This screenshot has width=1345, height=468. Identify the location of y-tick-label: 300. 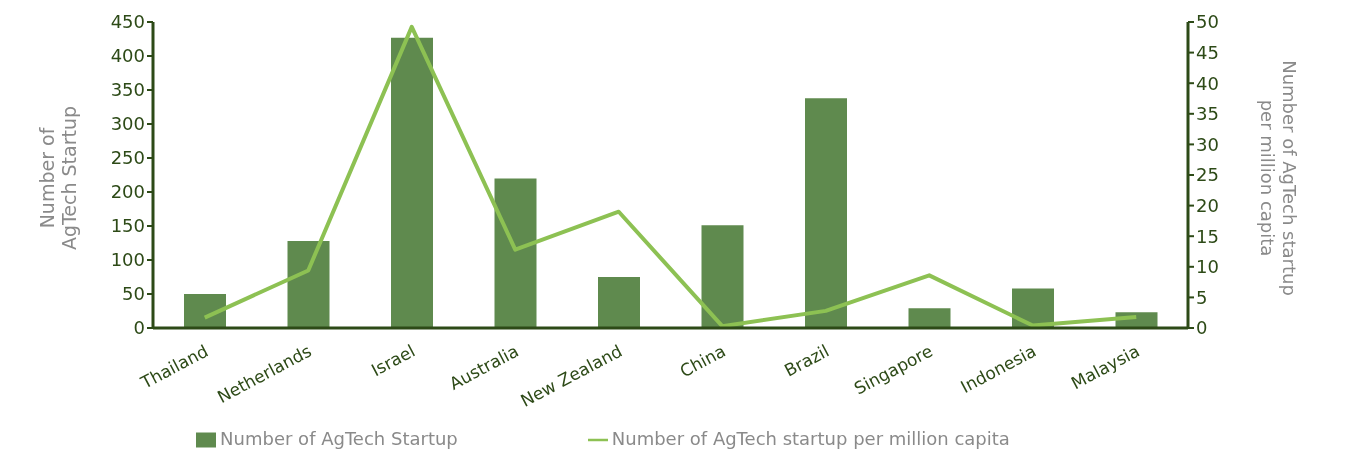
(127, 124).